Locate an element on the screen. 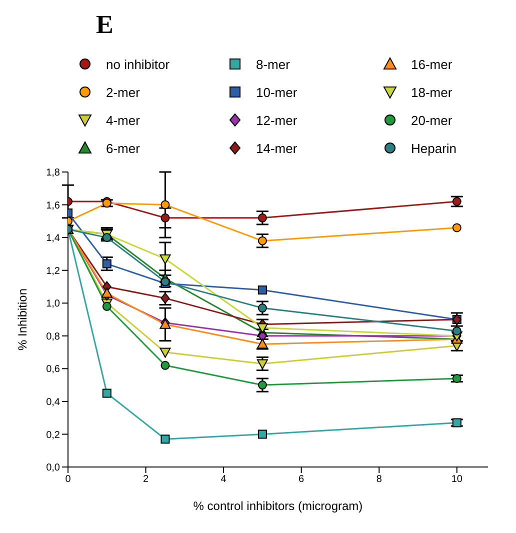 The width and height of the screenshot is (516, 533). y-tick-label: 1,6 is located at coordinates (53, 206).